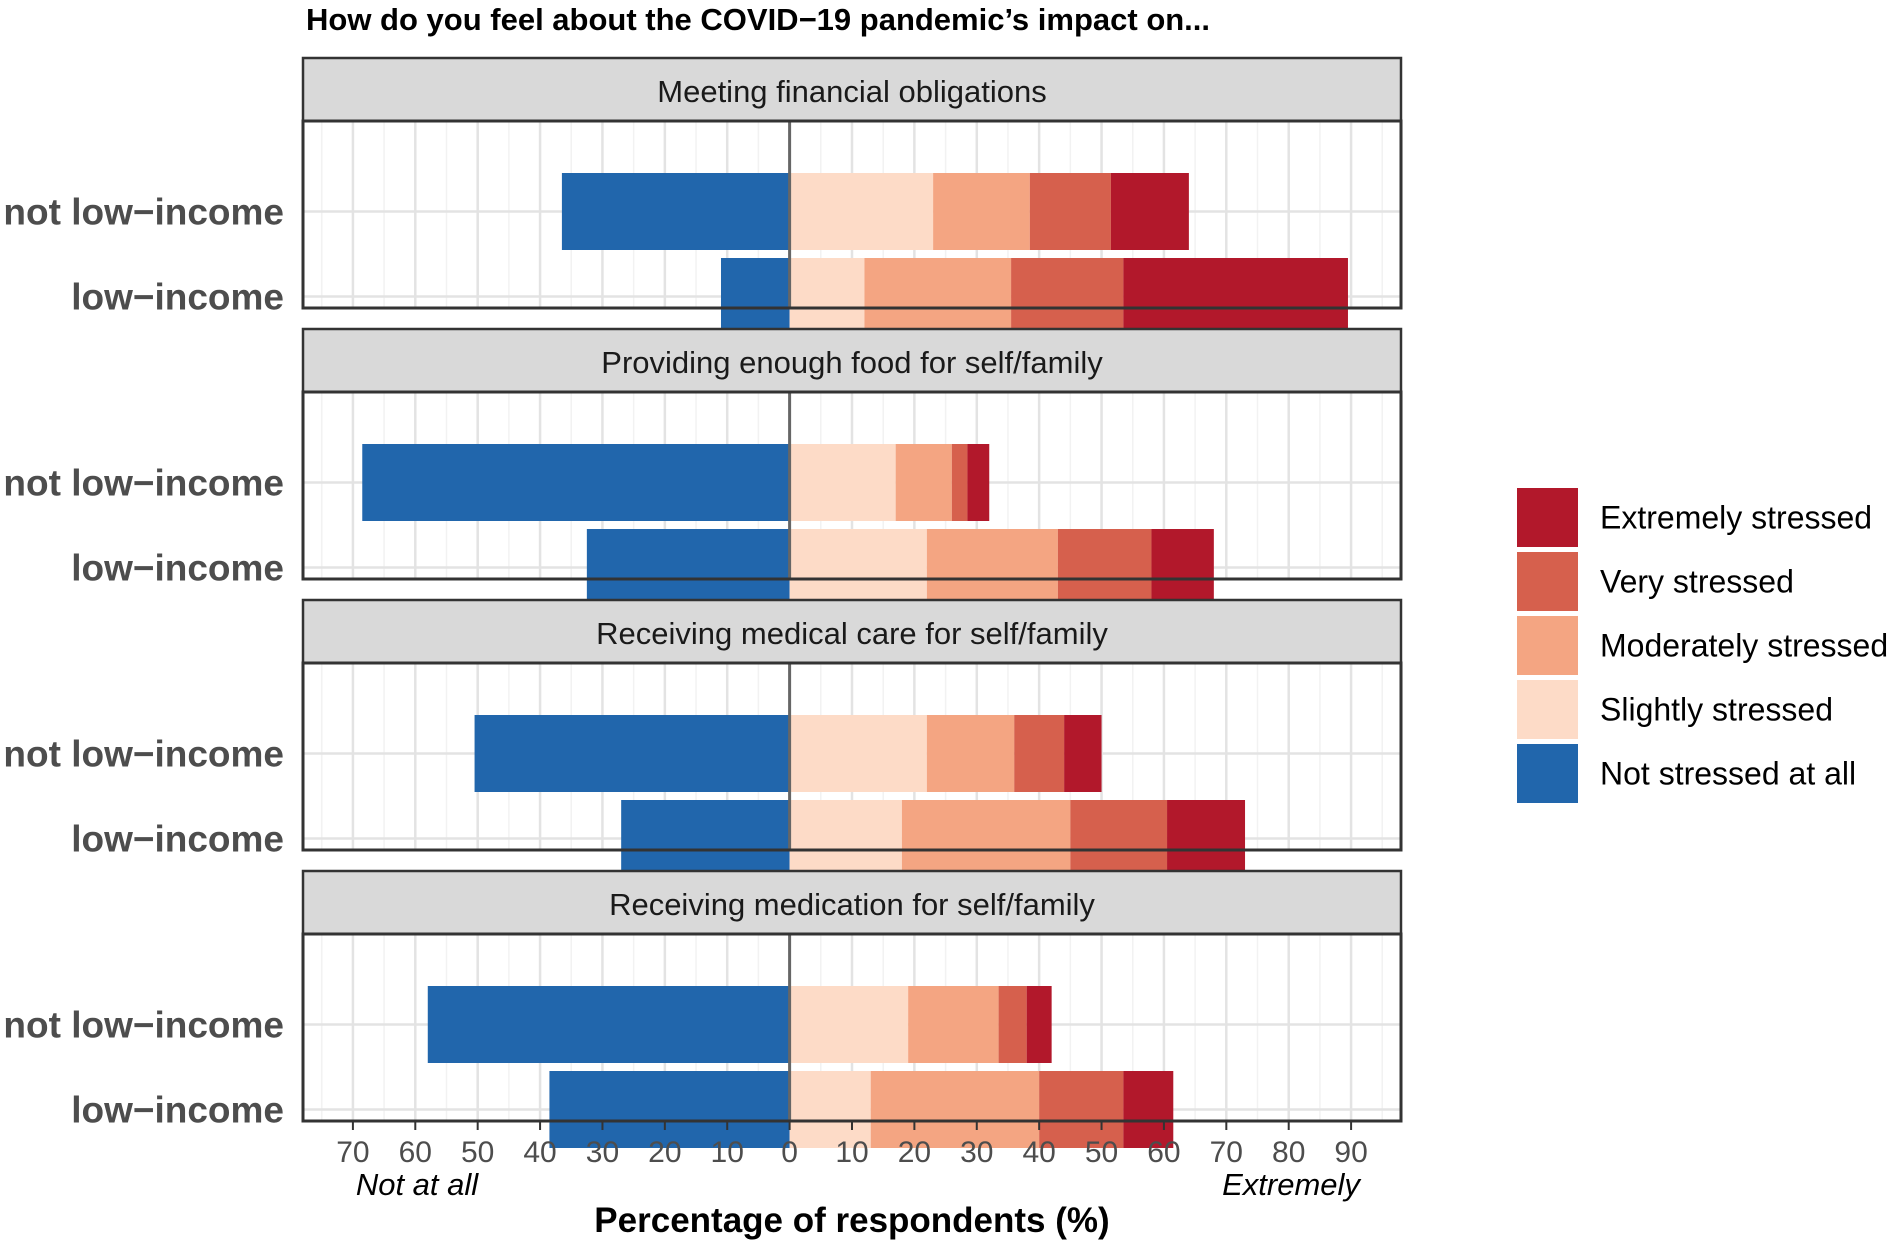  Describe the element at coordinates (1547, 645) in the screenshot. I see `legend-key-moderately` at that location.